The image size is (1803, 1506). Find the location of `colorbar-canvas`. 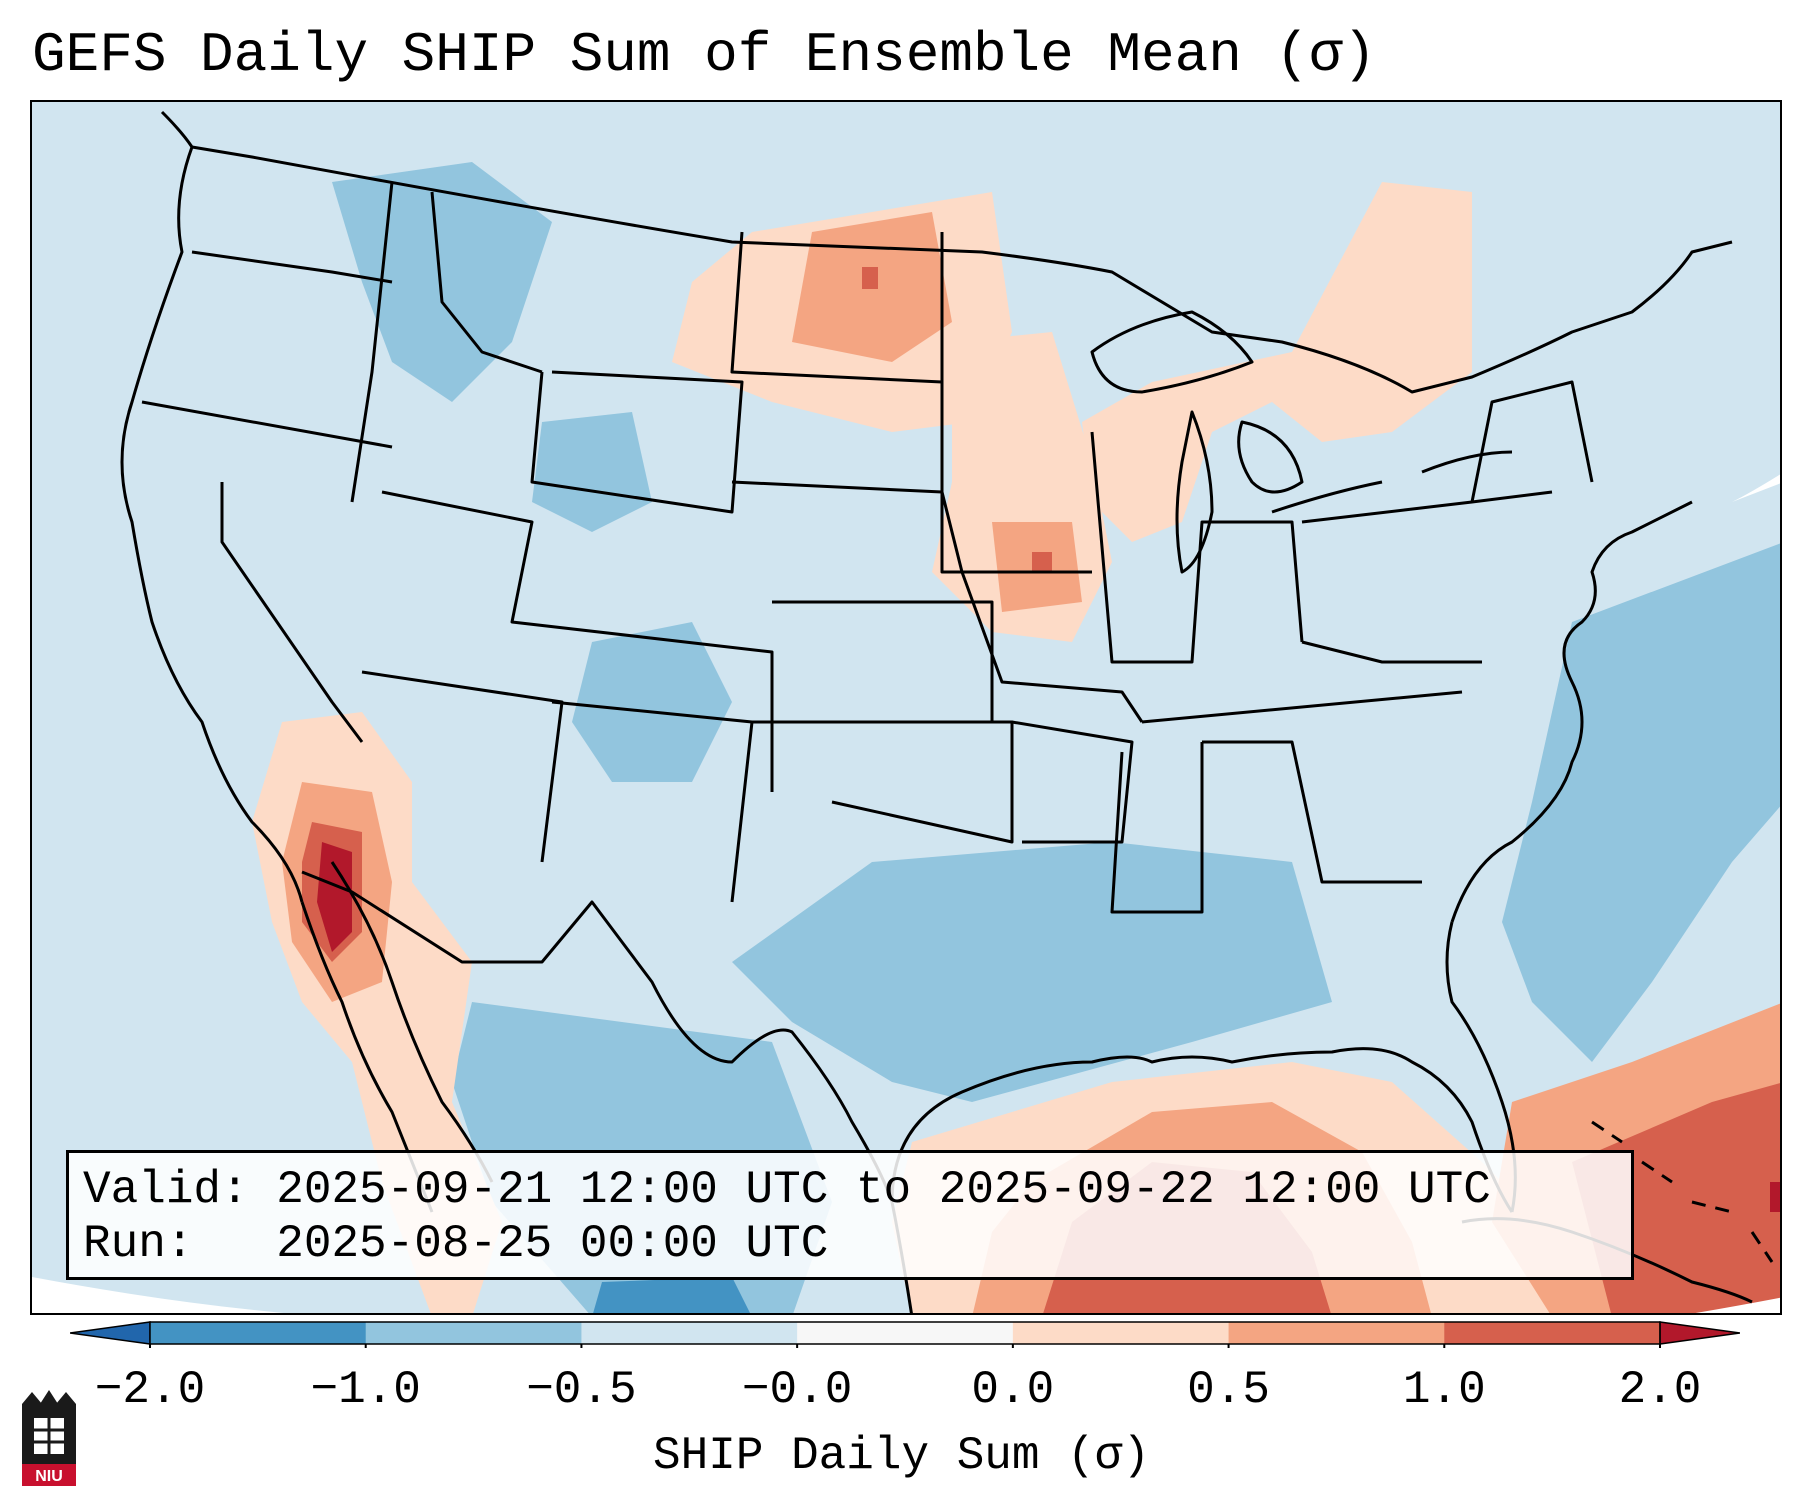

colorbar-canvas is located at coordinates (905, 1334).